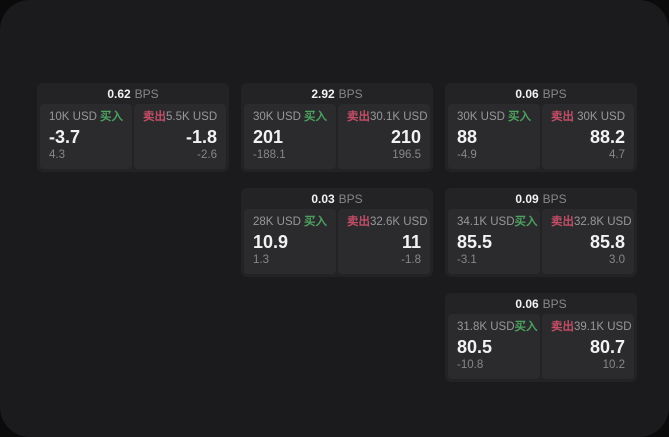 The image size is (669, 437). Describe the element at coordinates (290, 241) in the screenshot. I see `buy-quote-tile: 28K USD 买入 10.9 1.3` at that location.